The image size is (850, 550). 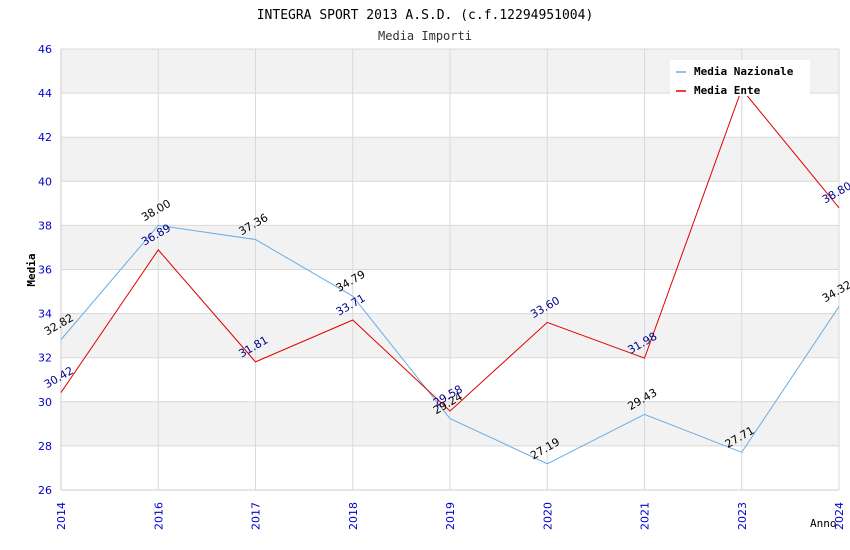 I want to click on y-tick-label: 36, so click(x=45, y=270).